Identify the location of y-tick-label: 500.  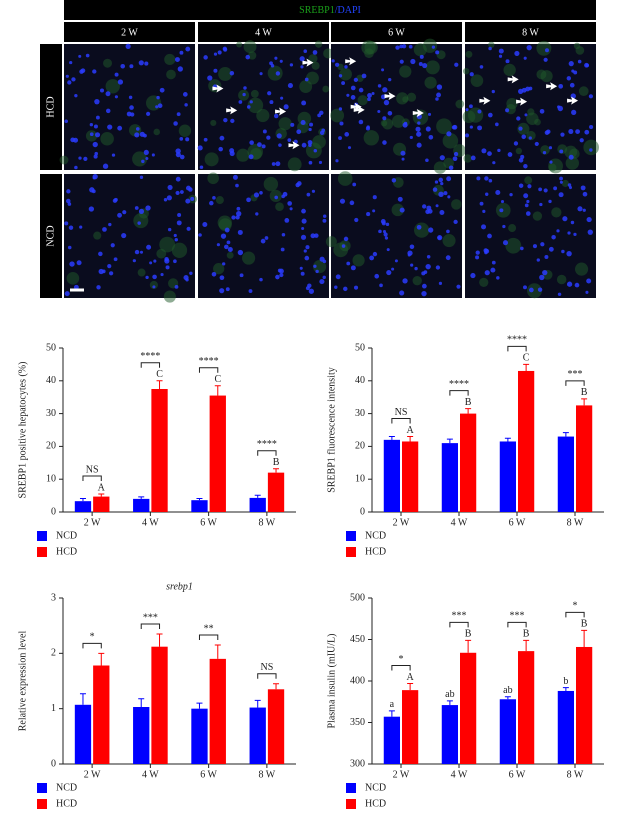
(357, 597).